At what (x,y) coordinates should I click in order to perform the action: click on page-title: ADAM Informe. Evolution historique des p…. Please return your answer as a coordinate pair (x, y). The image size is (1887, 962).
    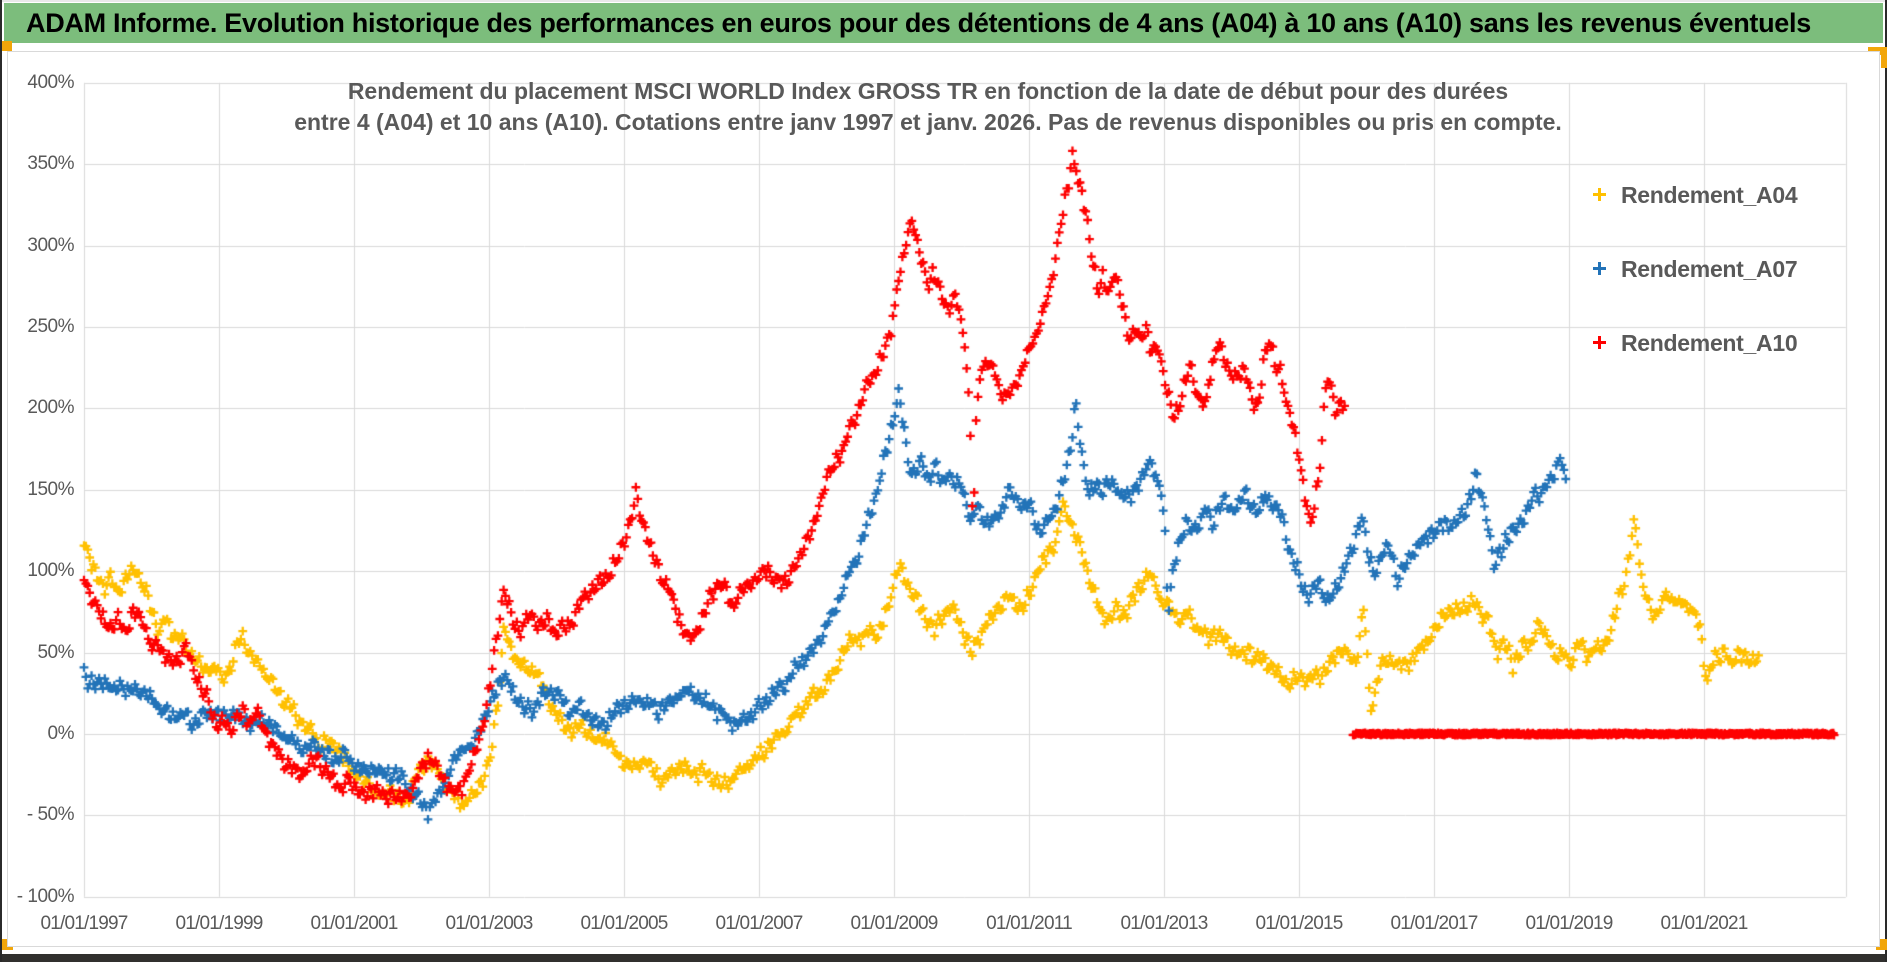
    Looking at the image, I should click on (918, 22).